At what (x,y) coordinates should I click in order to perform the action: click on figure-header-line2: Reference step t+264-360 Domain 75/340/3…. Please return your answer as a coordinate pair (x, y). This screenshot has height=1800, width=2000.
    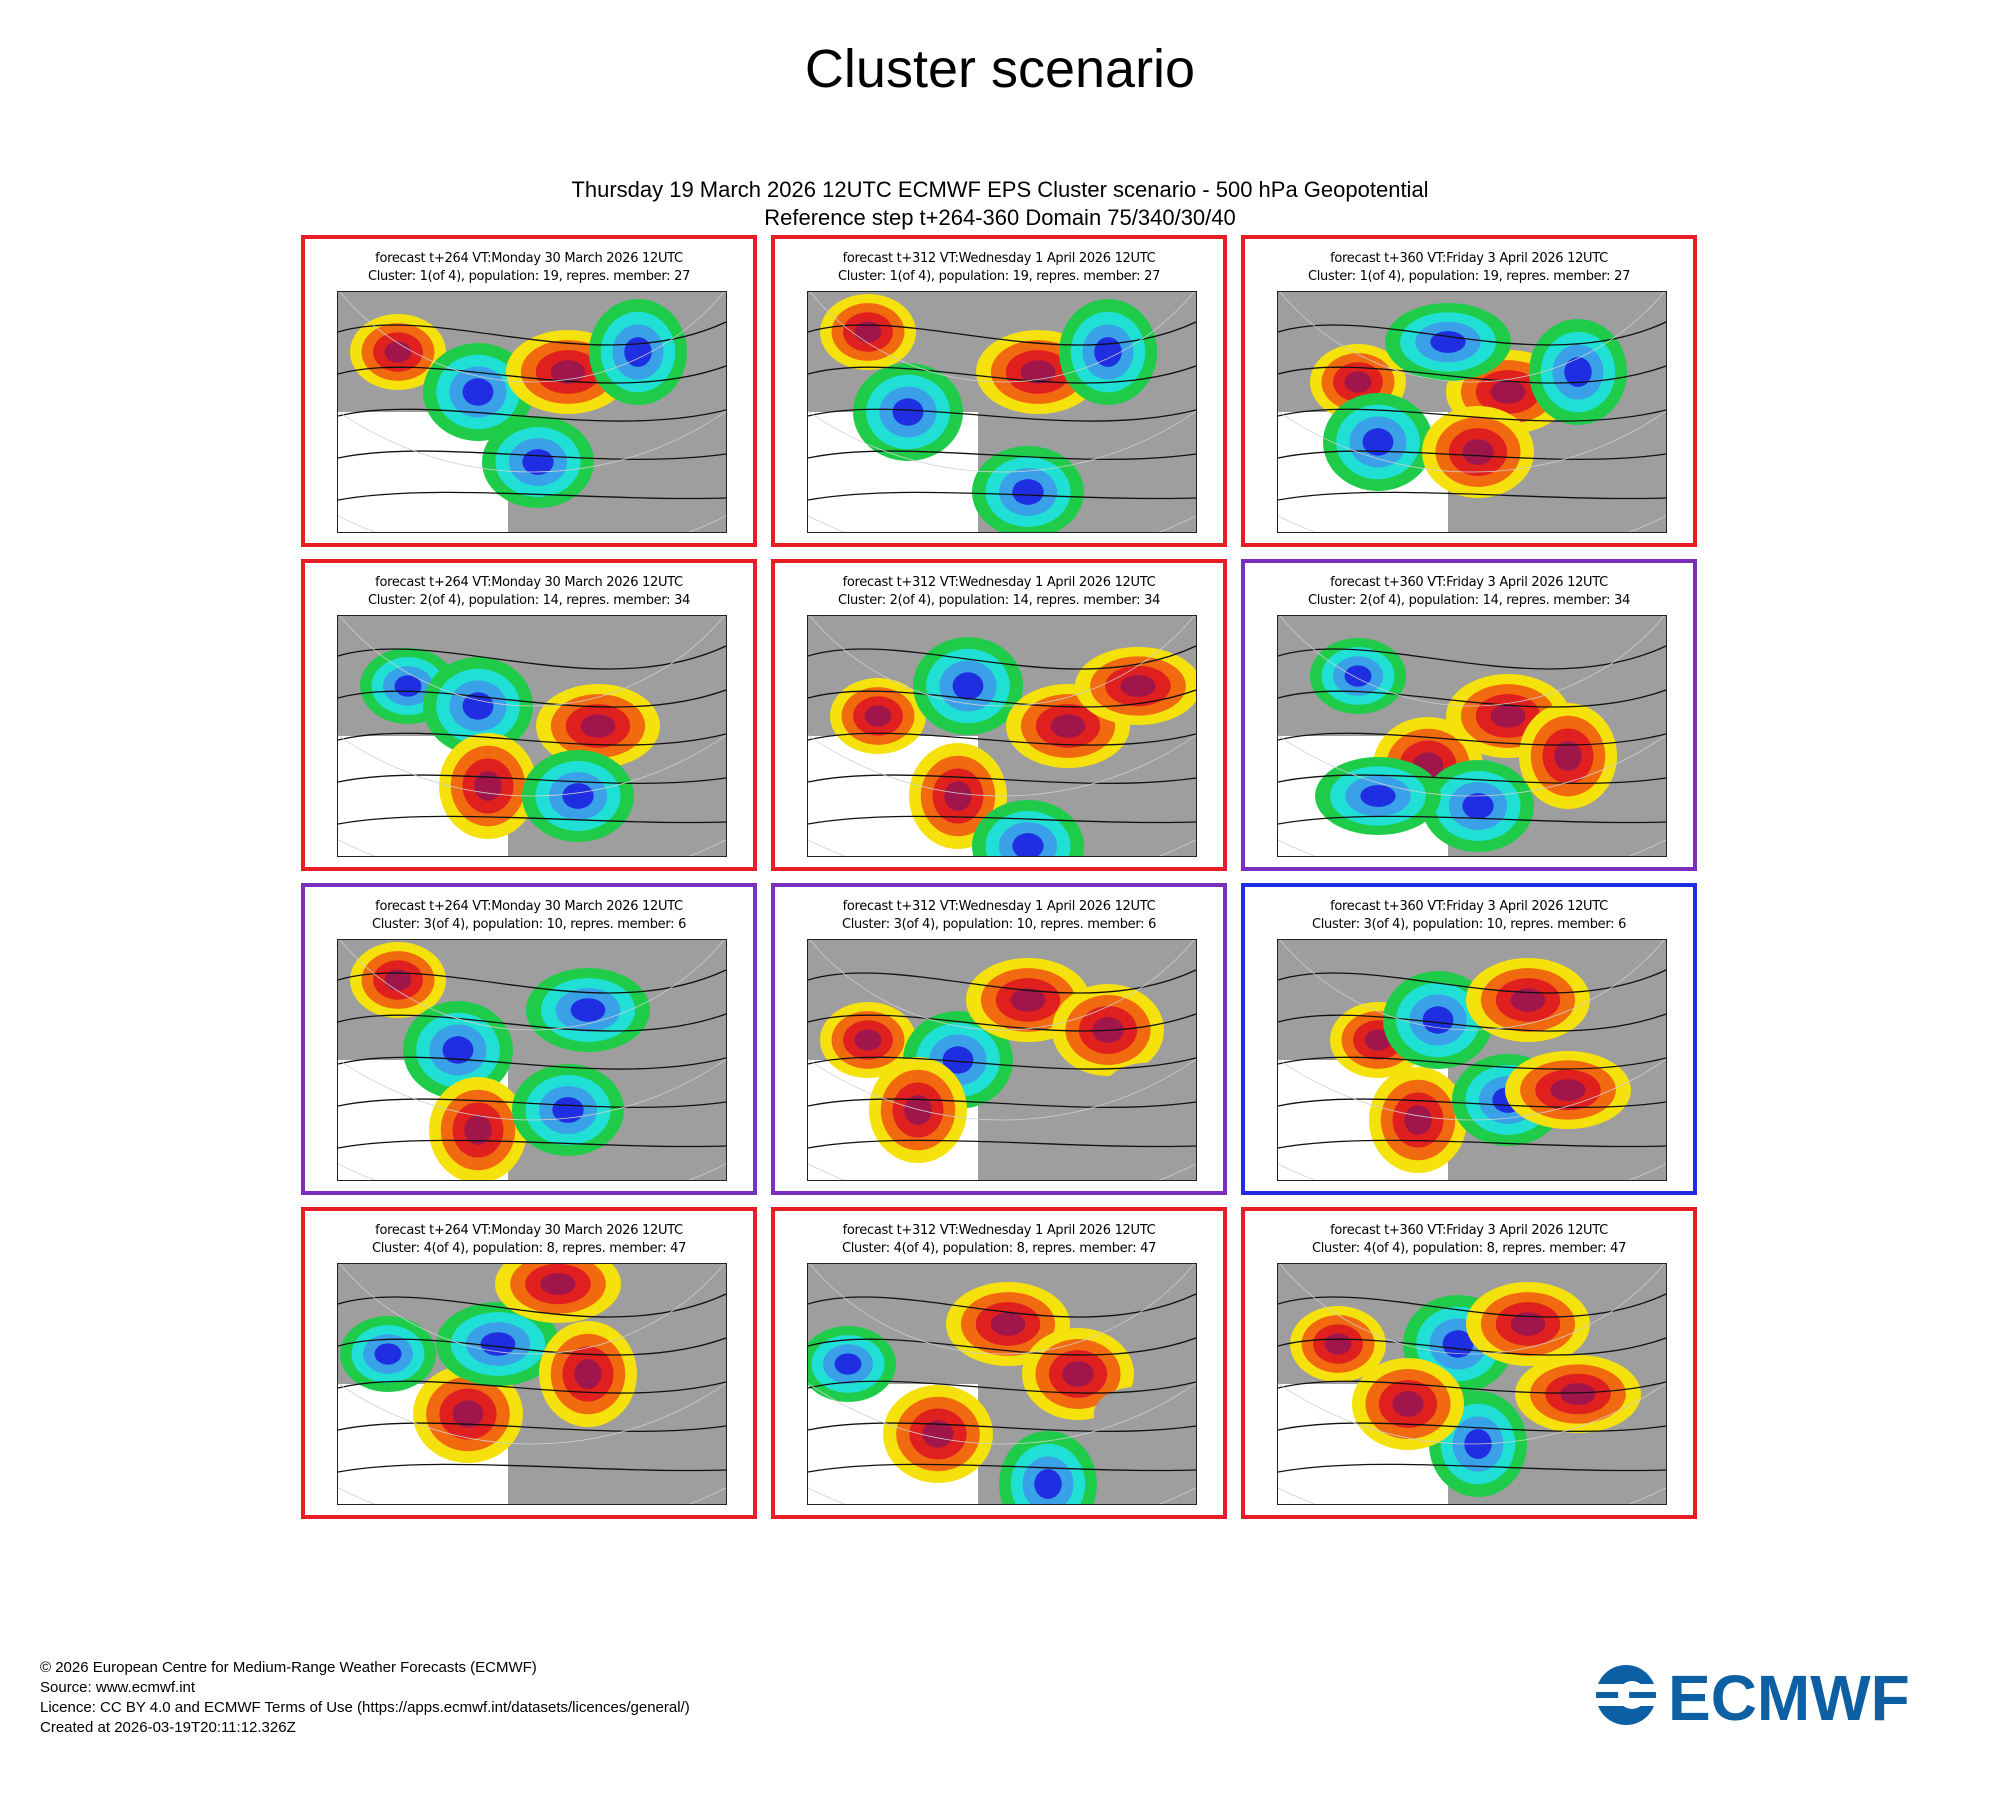
    Looking at the image, I should click on (1000, 217).